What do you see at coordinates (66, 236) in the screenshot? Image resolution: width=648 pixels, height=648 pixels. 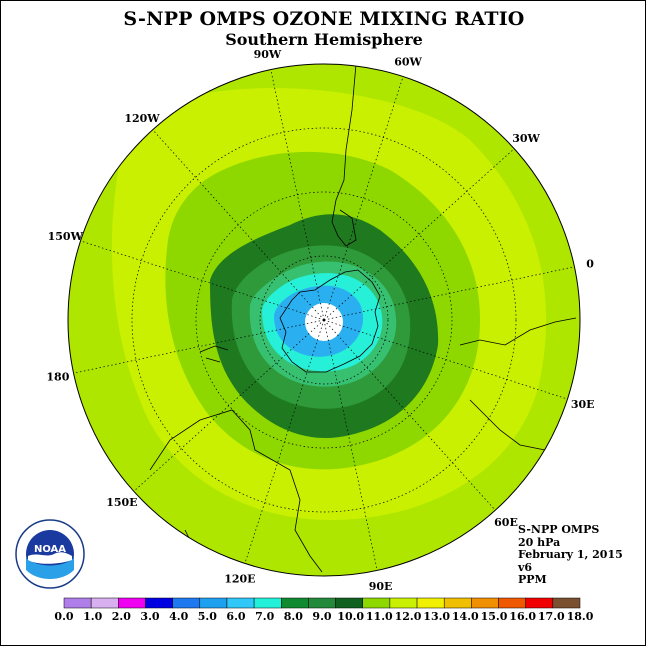 I see `longitude-label: 150W` at bounding box center [66, 236].